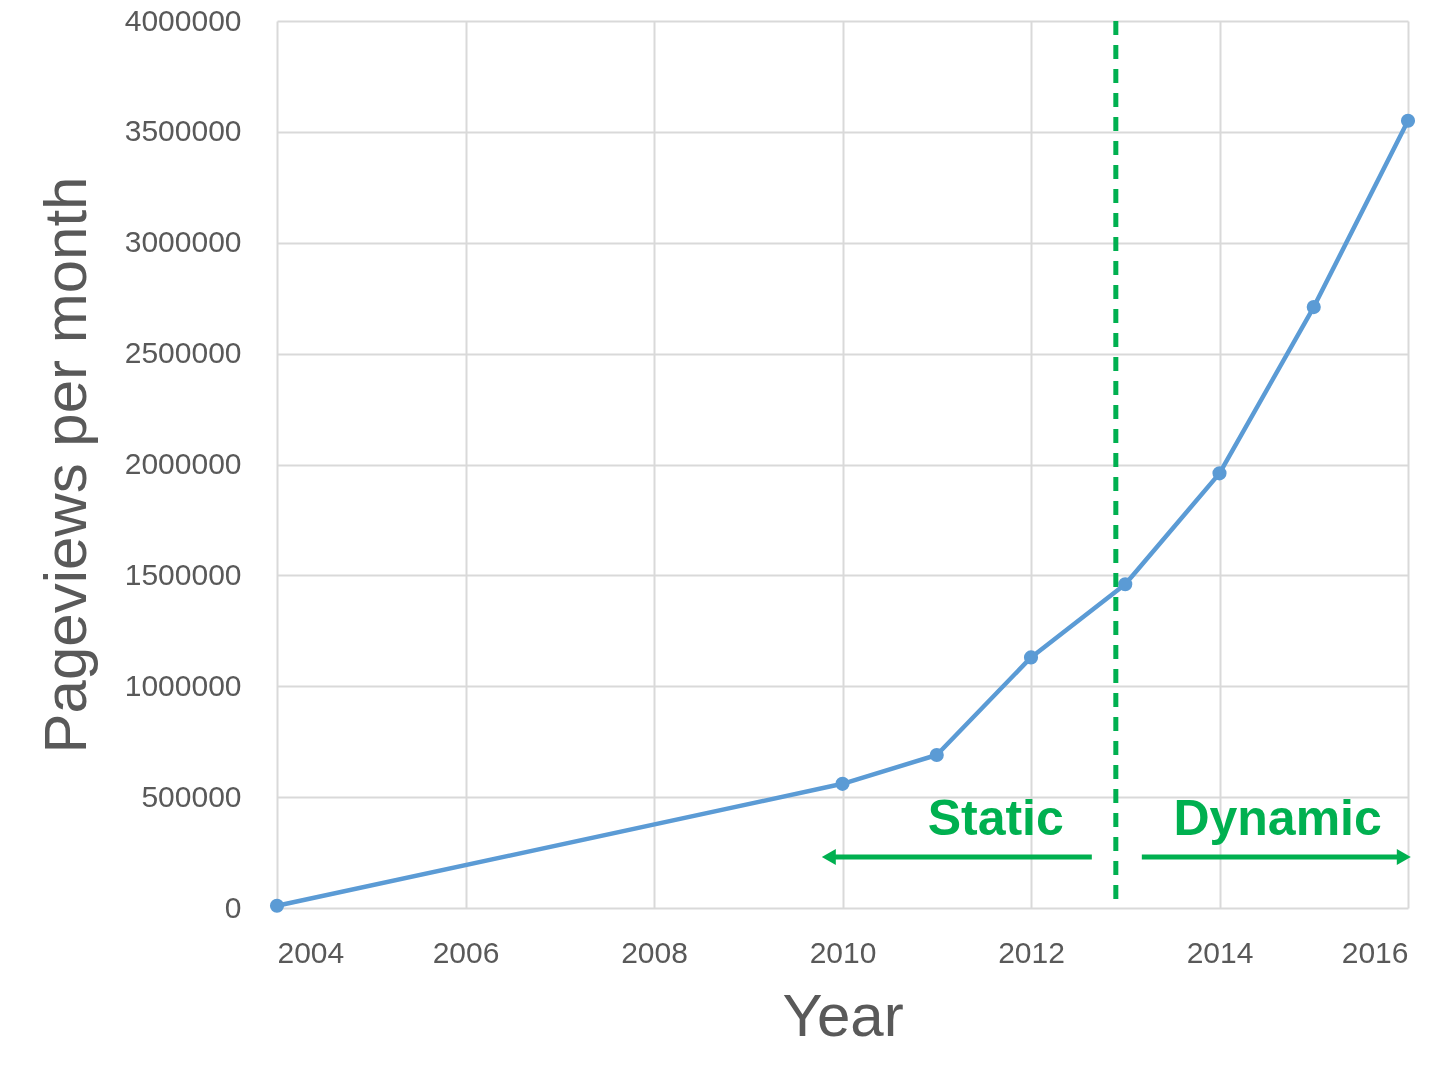  What do you see at coordinates (183, 353) in the screenshot?
I see `y-tick-label: 2500000` at bounding box center [183, 353].